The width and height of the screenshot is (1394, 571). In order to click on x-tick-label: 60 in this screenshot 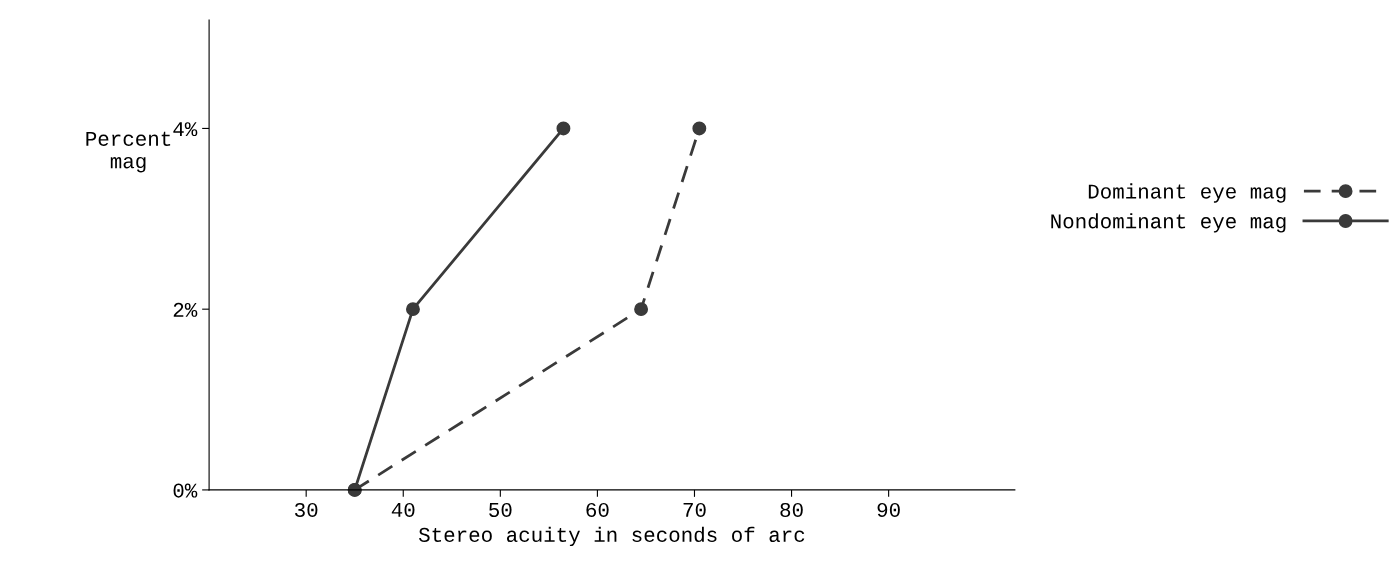, I will do `click(597, 510)`.